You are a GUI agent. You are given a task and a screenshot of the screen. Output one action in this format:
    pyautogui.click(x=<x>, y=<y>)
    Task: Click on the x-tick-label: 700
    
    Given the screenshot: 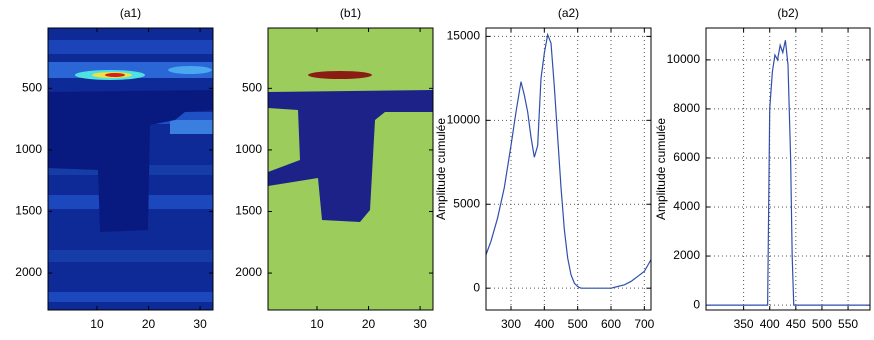 What is the action you would take?
    pyautogui.click(x=644, y=324)
    